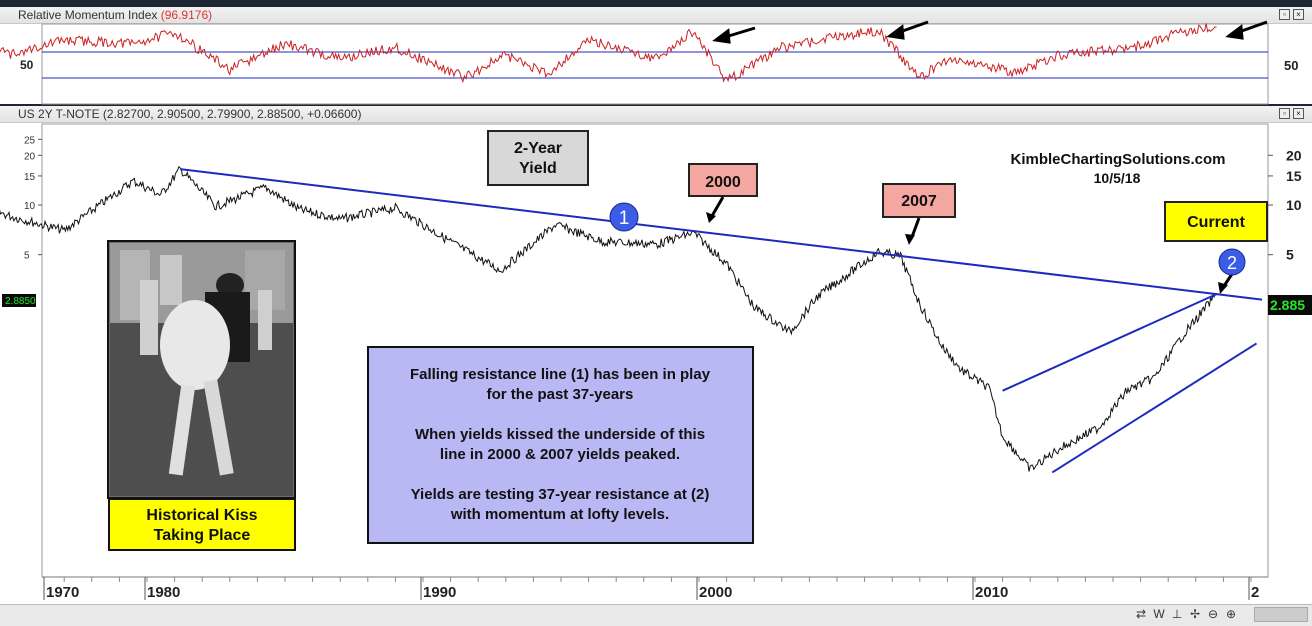  I want to click on rmi-plot-area, so click(655, 64).